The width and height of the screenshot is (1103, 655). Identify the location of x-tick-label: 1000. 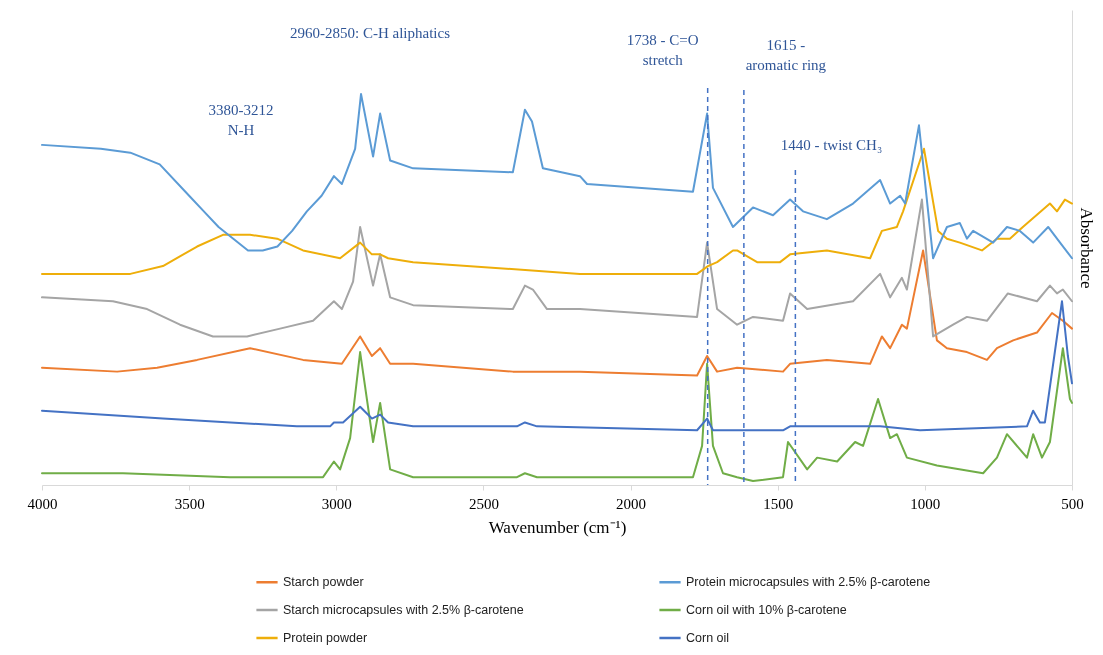
(925, 503).